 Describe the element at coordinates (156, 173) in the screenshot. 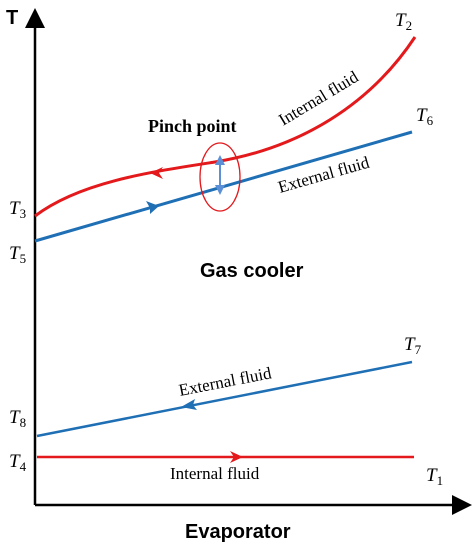

I see `gc-internal-flow-arrow` at that location.